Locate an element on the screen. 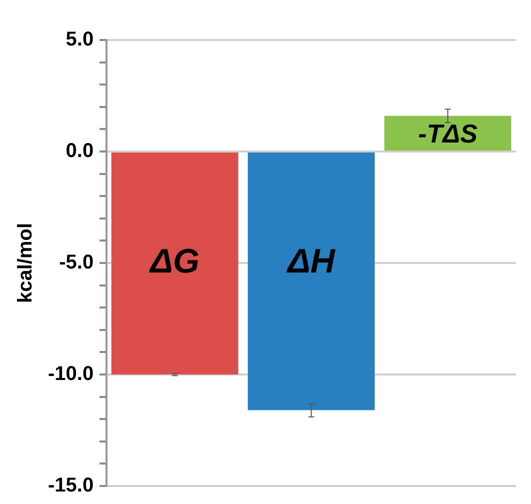 Image resolution: width=531 pixels, height=504 pixels. y-tick-label: 5.0 is located at coordinates (80, 39).